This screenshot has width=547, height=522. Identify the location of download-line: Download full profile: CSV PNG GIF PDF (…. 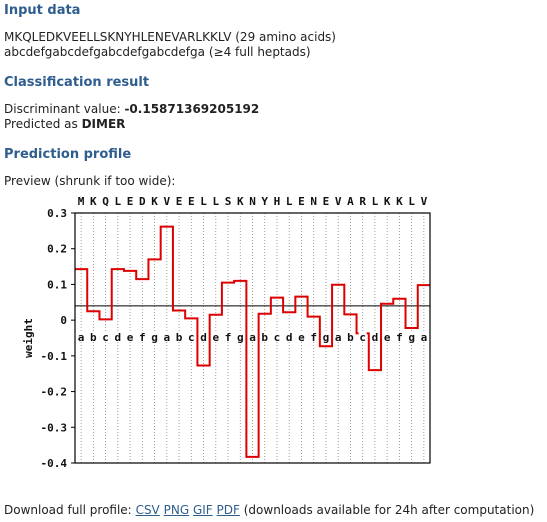
(269, 510).